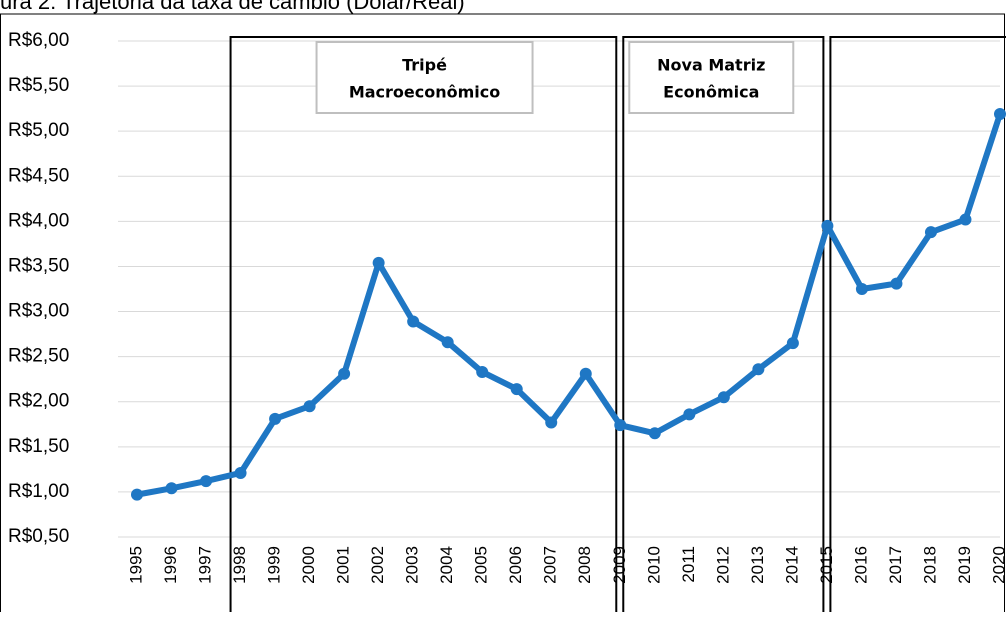 This screenshot has height=617, width=1006. Describe the element at coordinates (711, 65) in the screenshot. I see `period-label: Nova Matriz` at that location.